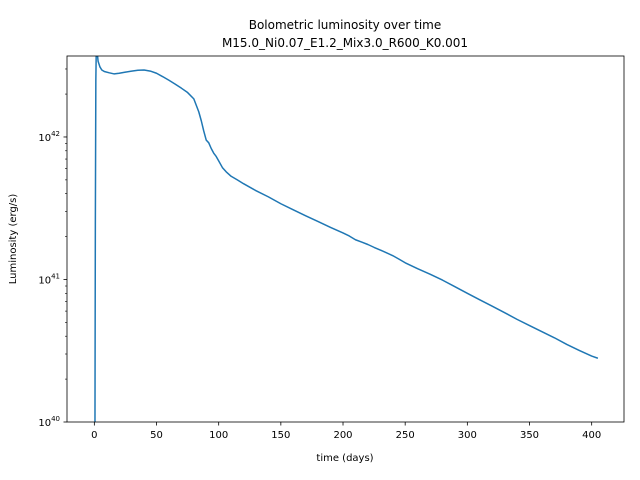 The height and width of the screenshot is (480, 640). What do you see at coordinates (467, 435) in the screenshot?
I see `x-tick-label: 300` at bounding box center [467, 435].